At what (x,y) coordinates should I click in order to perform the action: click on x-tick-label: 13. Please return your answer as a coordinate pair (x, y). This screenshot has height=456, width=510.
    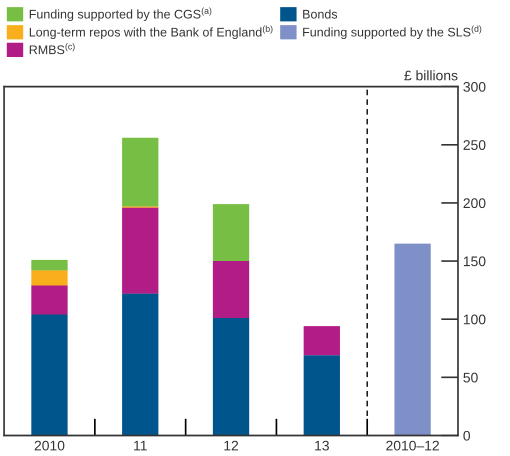
    Looking at the image, I should click on (322, 445).